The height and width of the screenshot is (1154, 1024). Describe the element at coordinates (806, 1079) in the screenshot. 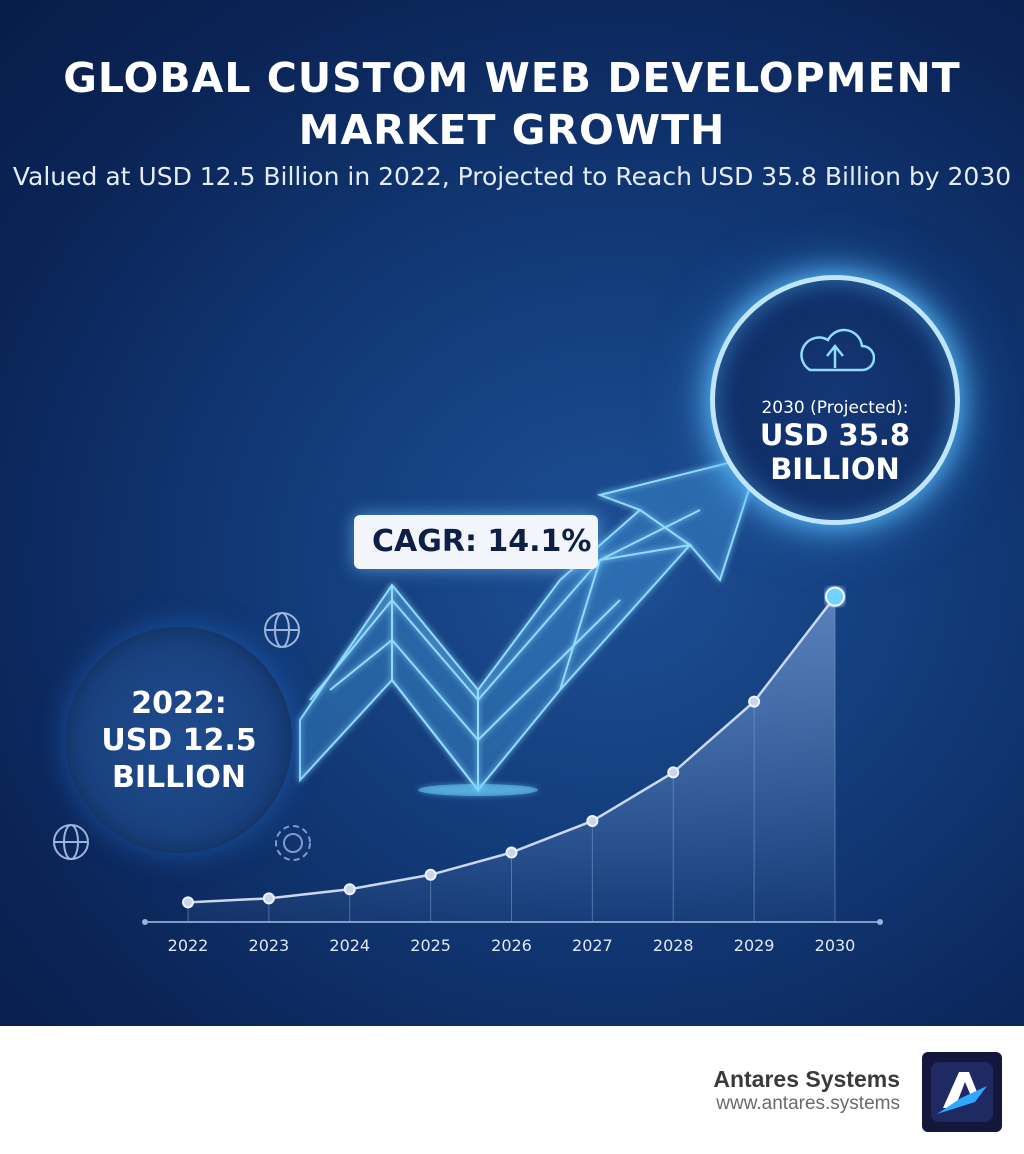

I see `brand-name: Antares Systems` at that location.